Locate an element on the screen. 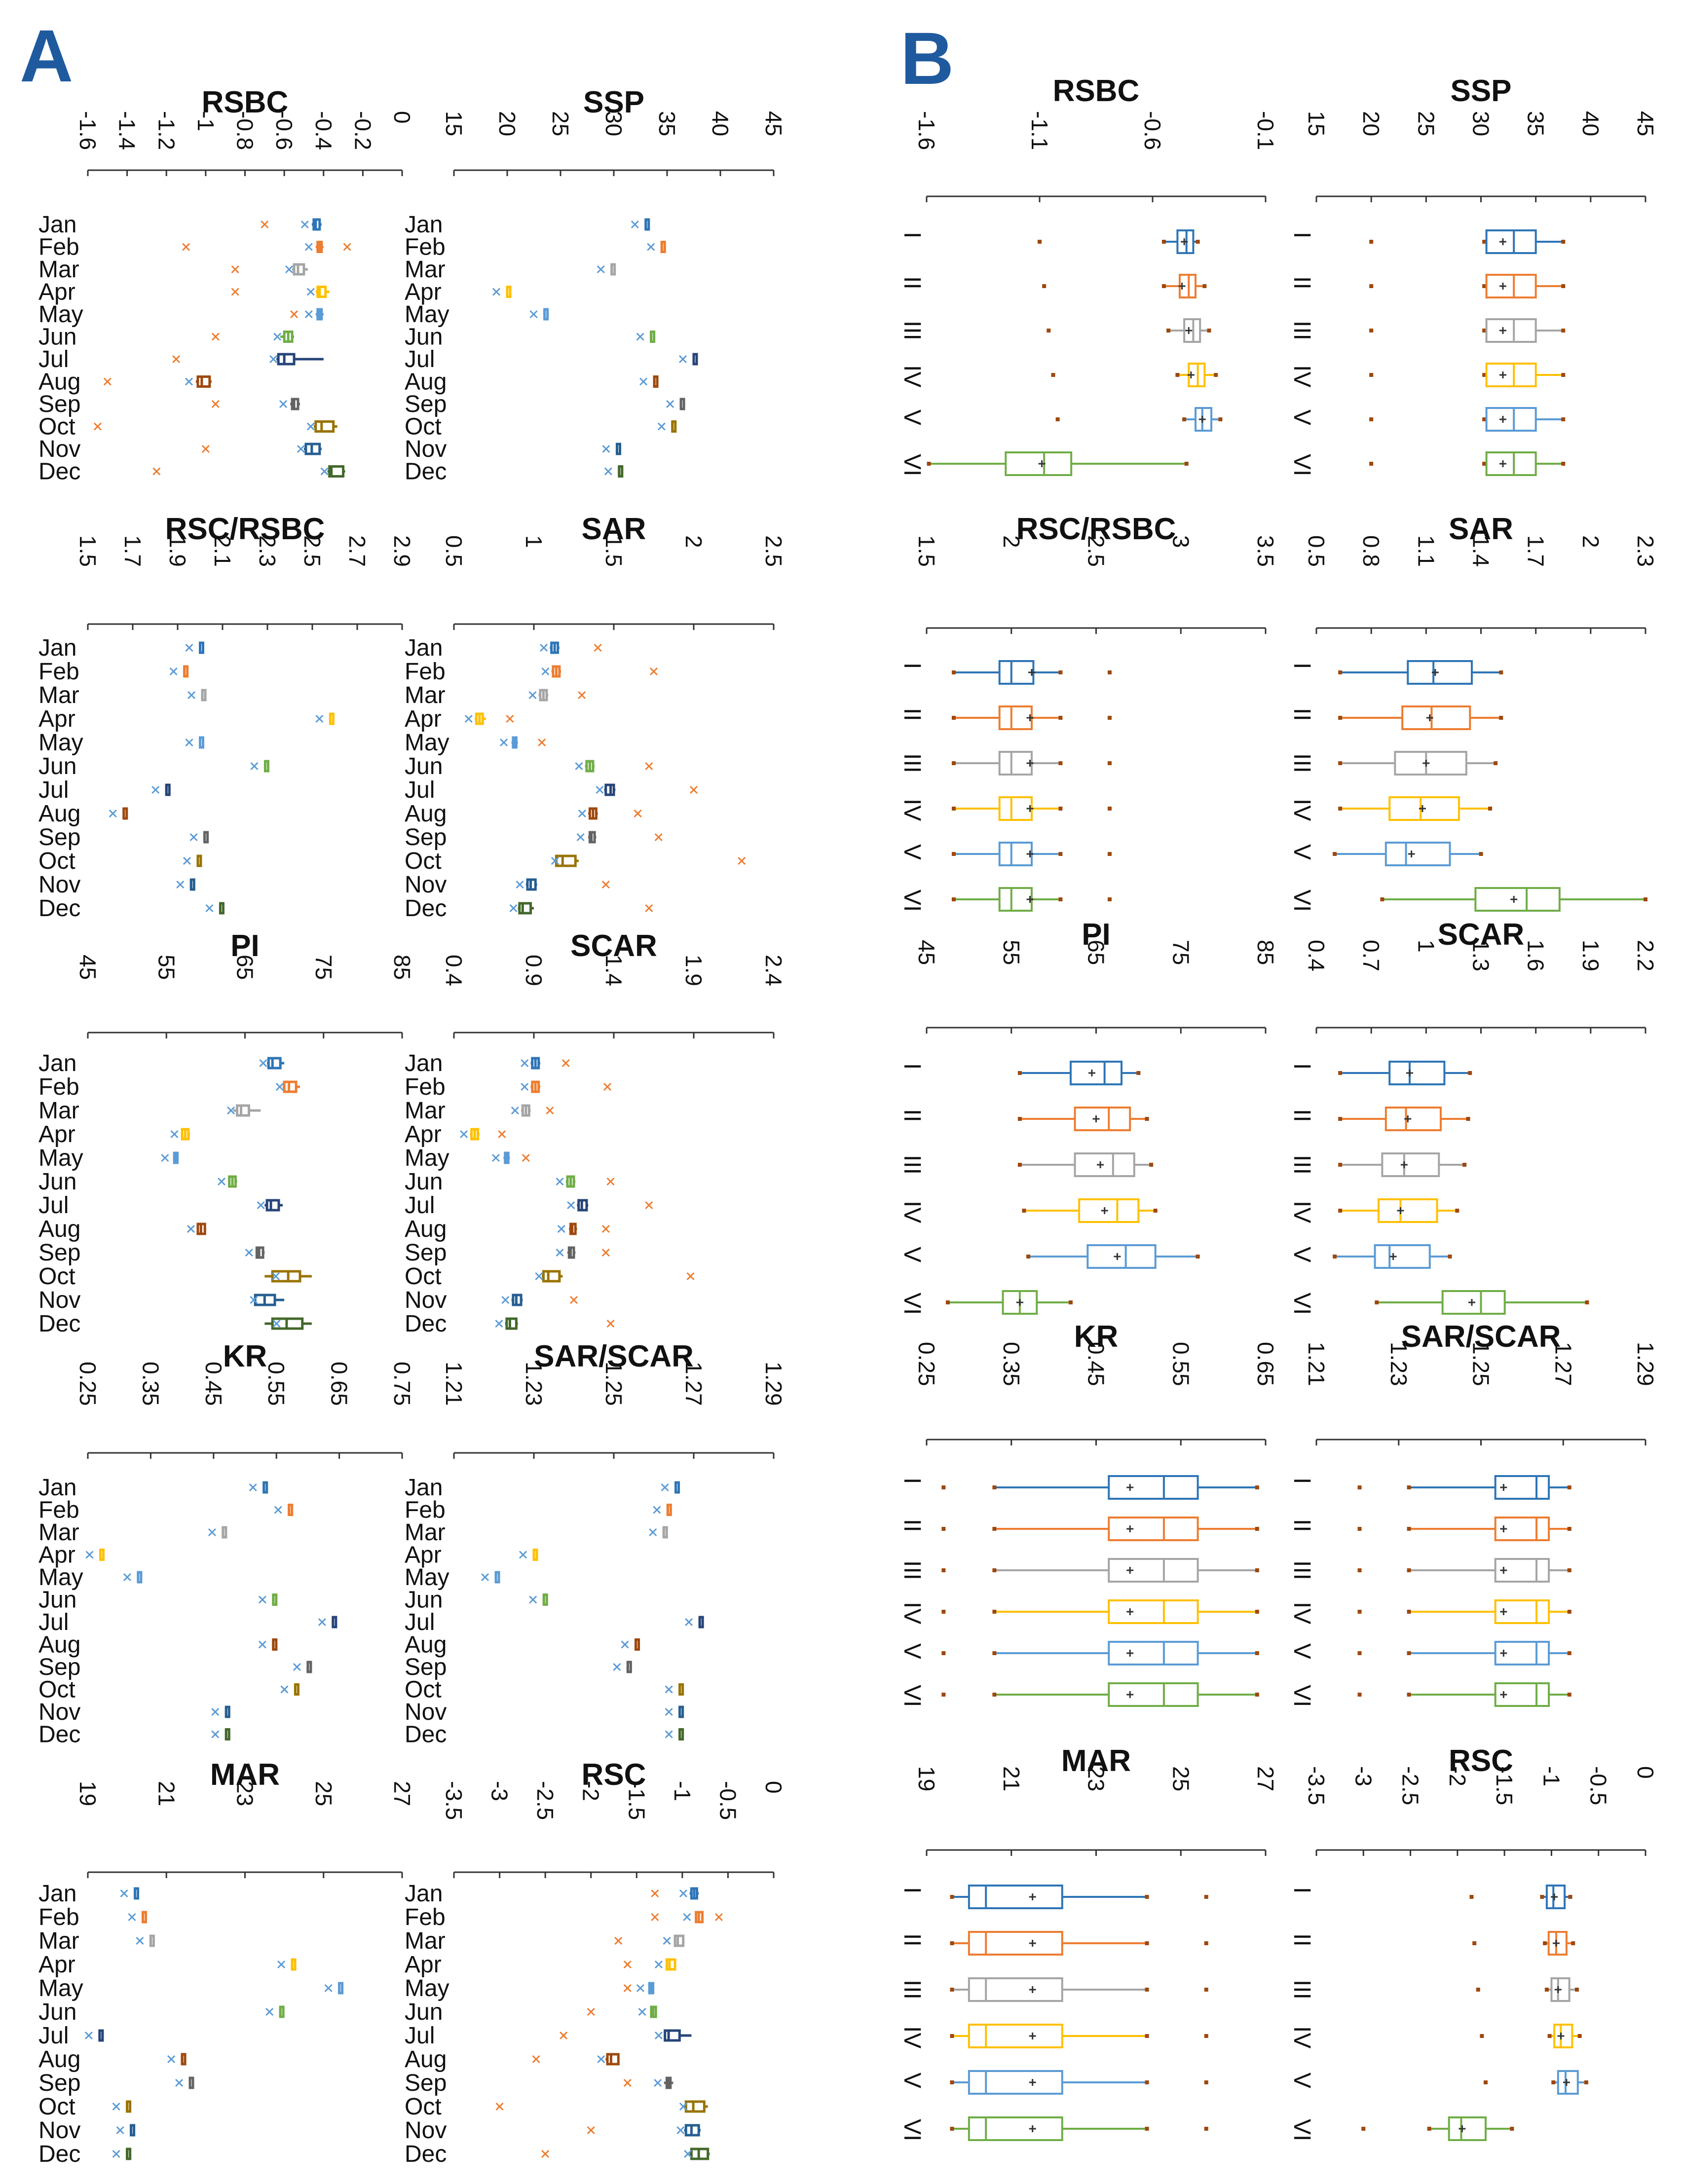  category-label: Mar is located at coordinates (59, 1111).